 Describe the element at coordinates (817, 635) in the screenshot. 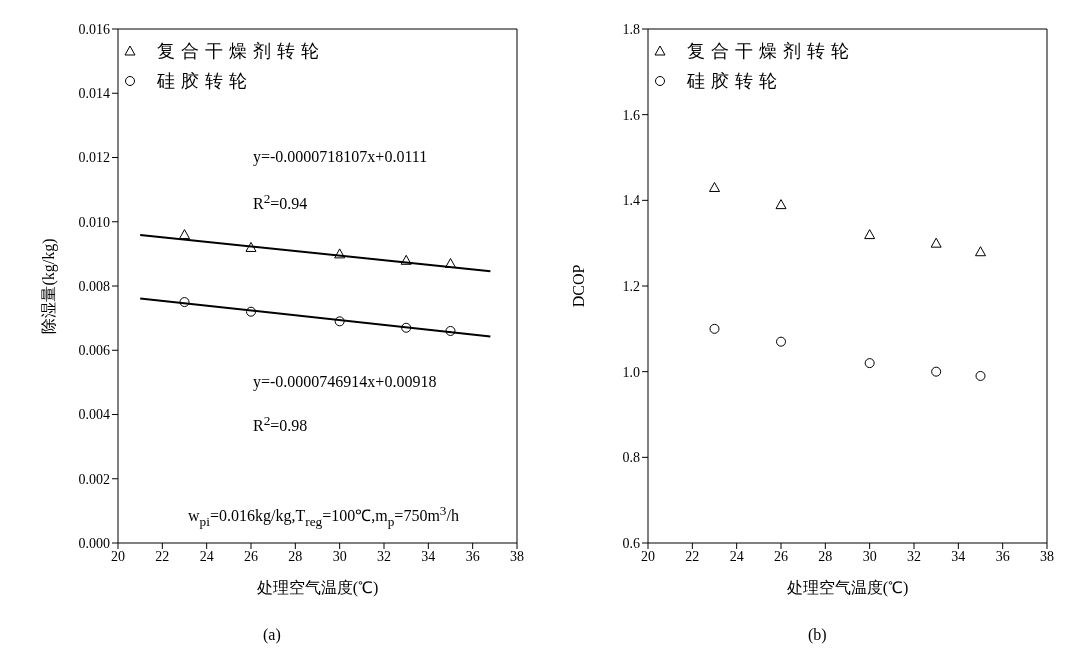

I see `text: (b)` at that location.